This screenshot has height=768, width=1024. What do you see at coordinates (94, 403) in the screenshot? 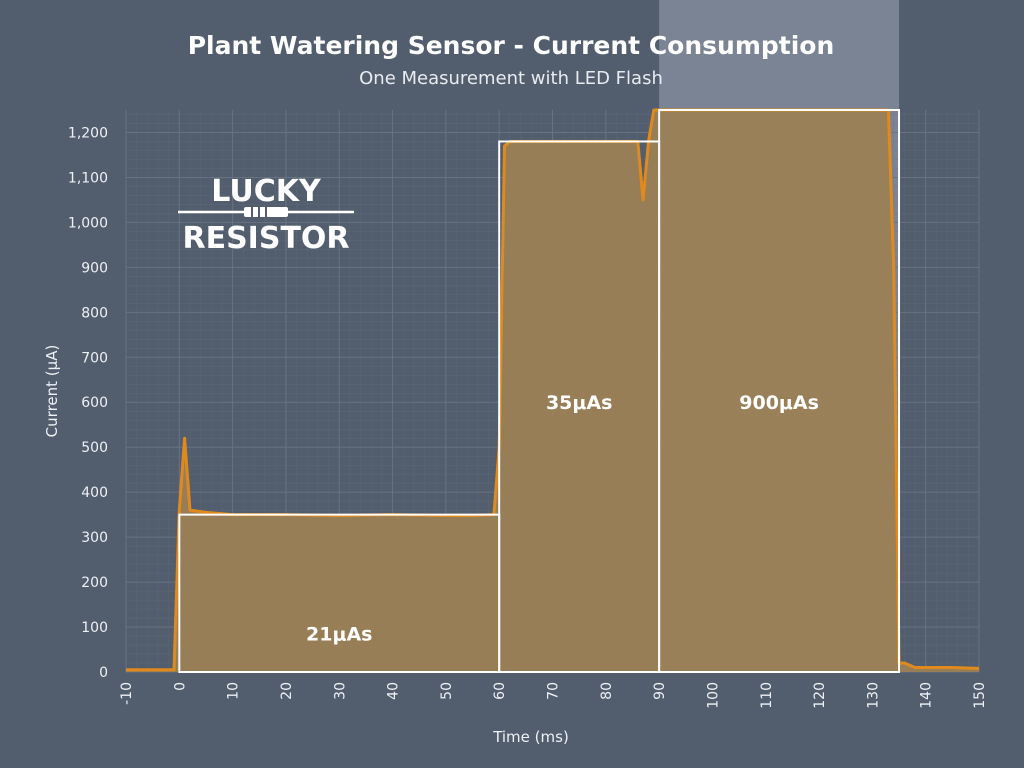
I see `y-tick-label: 600` at bounding box center [94, 403].